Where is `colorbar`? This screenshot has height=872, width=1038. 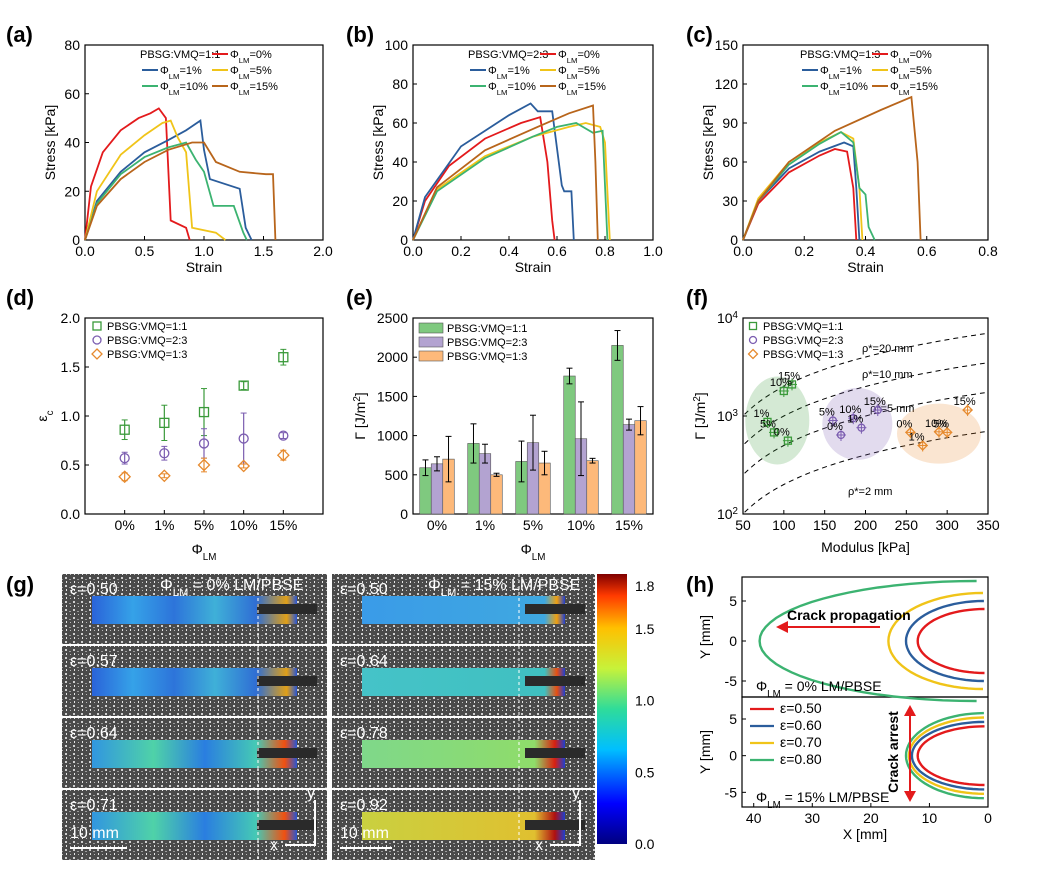
colorbar is located at coordinates (612, 709).